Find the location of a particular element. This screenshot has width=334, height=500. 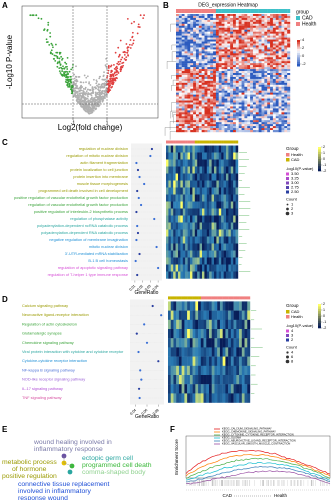

y-axis-label: -Log10 P-value is located at coordinates (9, 61).